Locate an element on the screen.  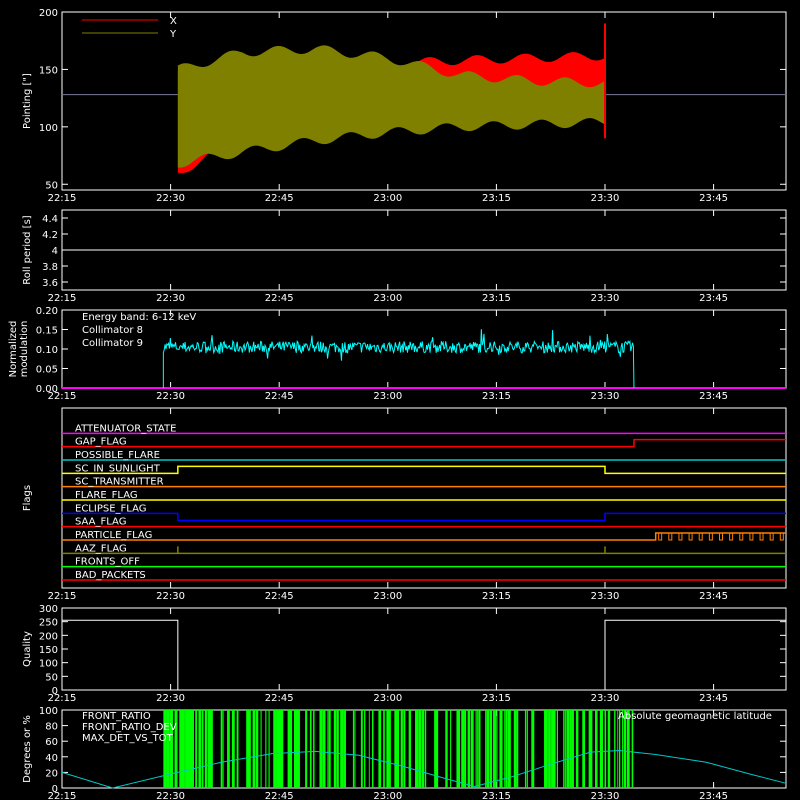
y-axis-label: Flags is located at coordinates (27, 498).